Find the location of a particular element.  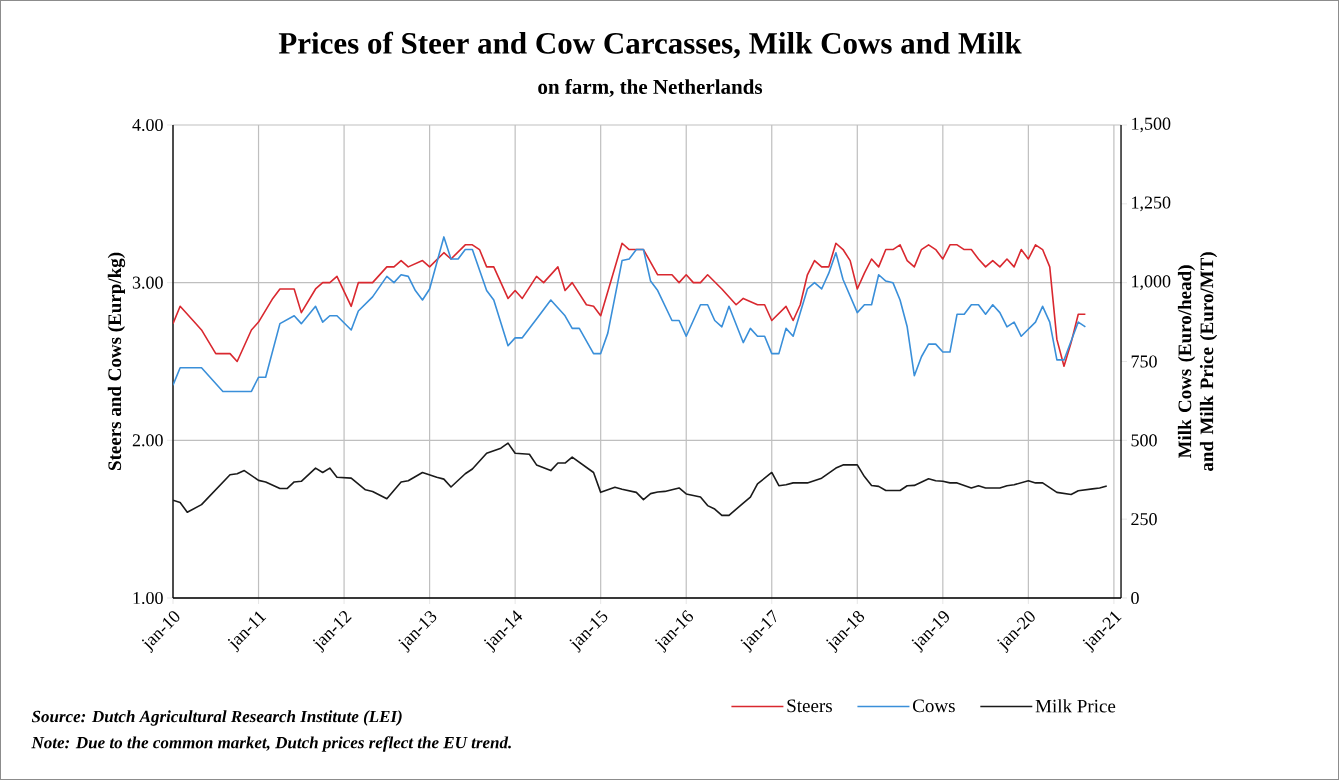

legend-label: Cows is located at coordinates (934, 706).